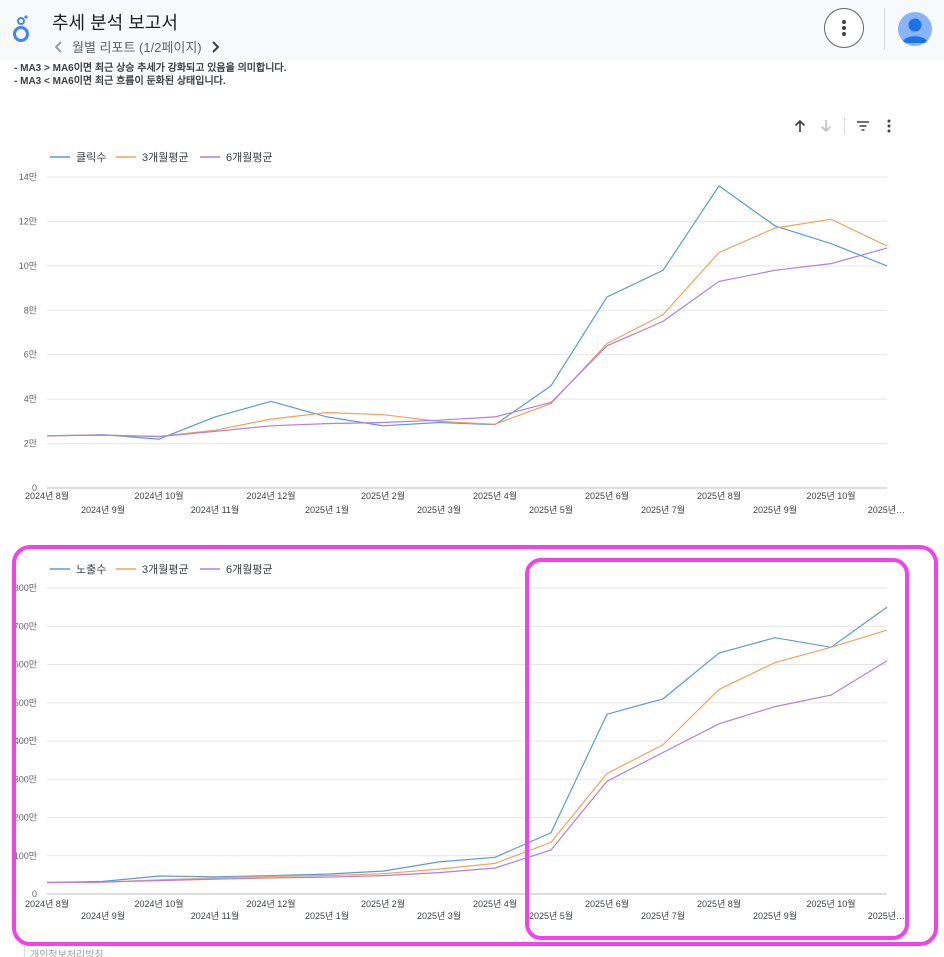 The height and width of the screenshot is (957, 944). I want to click on y-tick-label: 200만, so click(25, 818).